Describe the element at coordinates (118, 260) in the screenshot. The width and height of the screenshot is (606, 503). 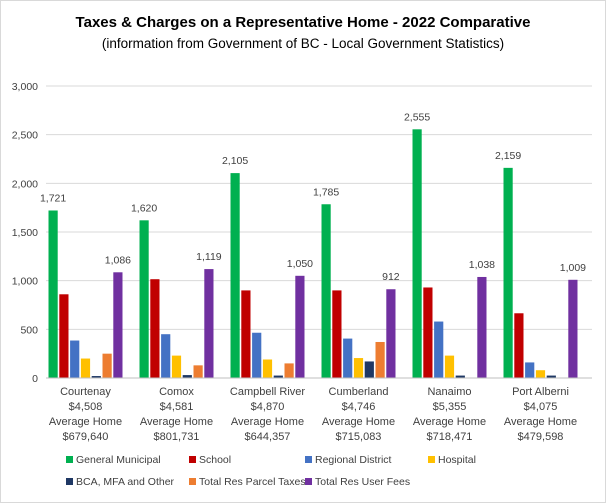
I see `data-label: 1,086` at that location.